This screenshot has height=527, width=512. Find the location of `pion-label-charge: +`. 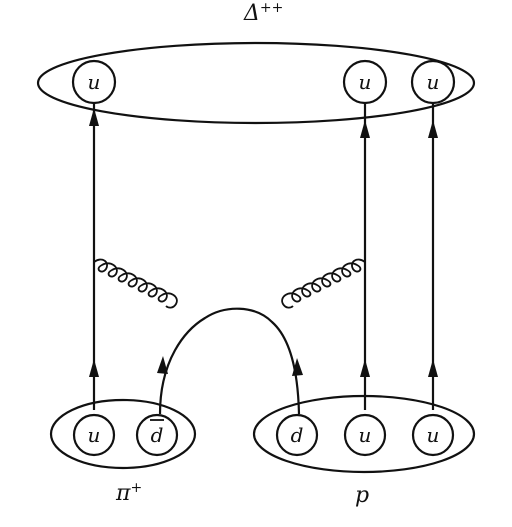

pion-label-charge: + is located at coordinates (136, 488).